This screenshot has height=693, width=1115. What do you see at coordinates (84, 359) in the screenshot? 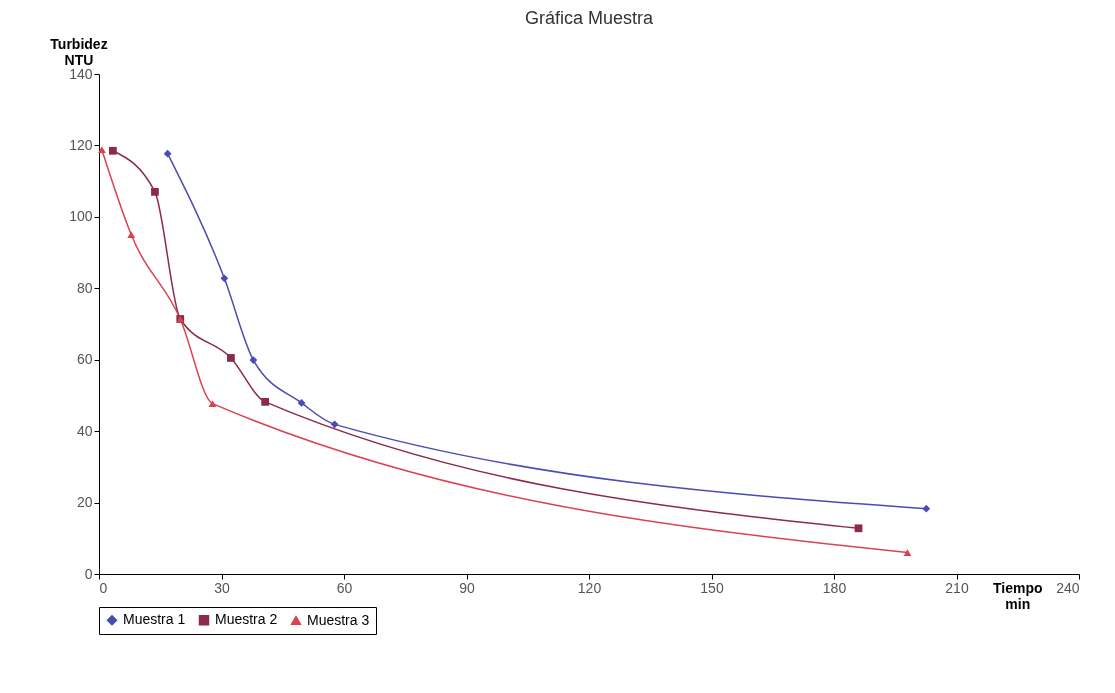
I see `y-tick-label: 60` at bounding box center [84, 359].